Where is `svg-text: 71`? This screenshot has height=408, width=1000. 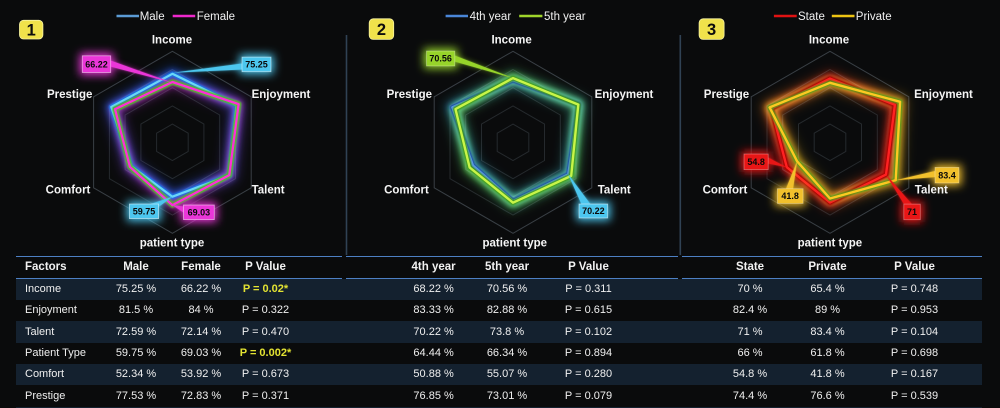
svg-text: 71 is located at coordinates (912, 212).